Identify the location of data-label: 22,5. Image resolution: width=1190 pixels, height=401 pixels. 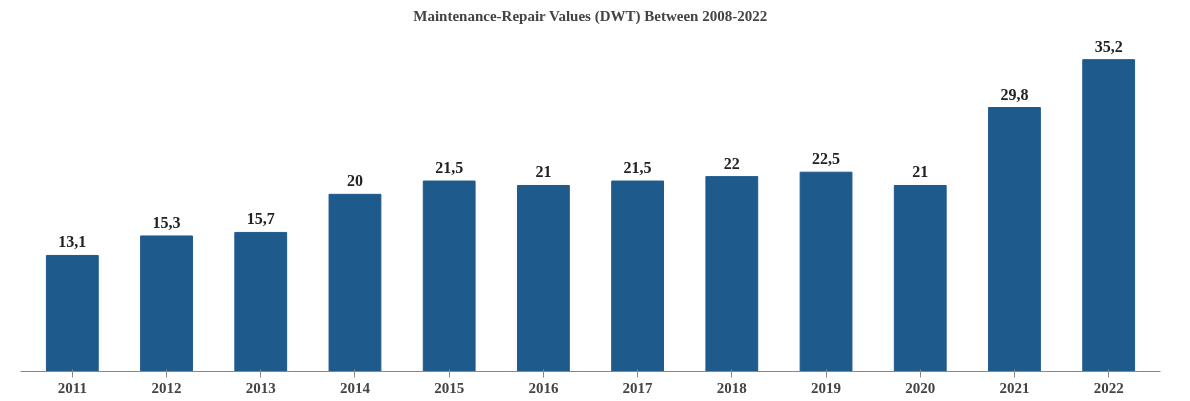
(826, 159).